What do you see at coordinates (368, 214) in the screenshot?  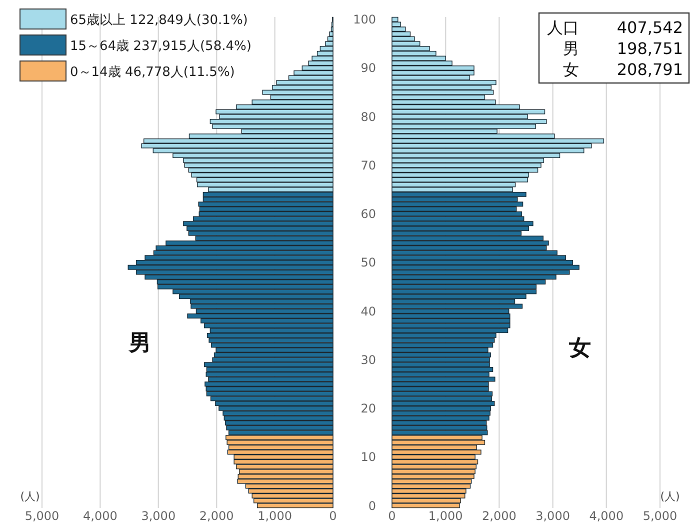 I see `y-tick-label: 60` at bounding box center [368, 214].